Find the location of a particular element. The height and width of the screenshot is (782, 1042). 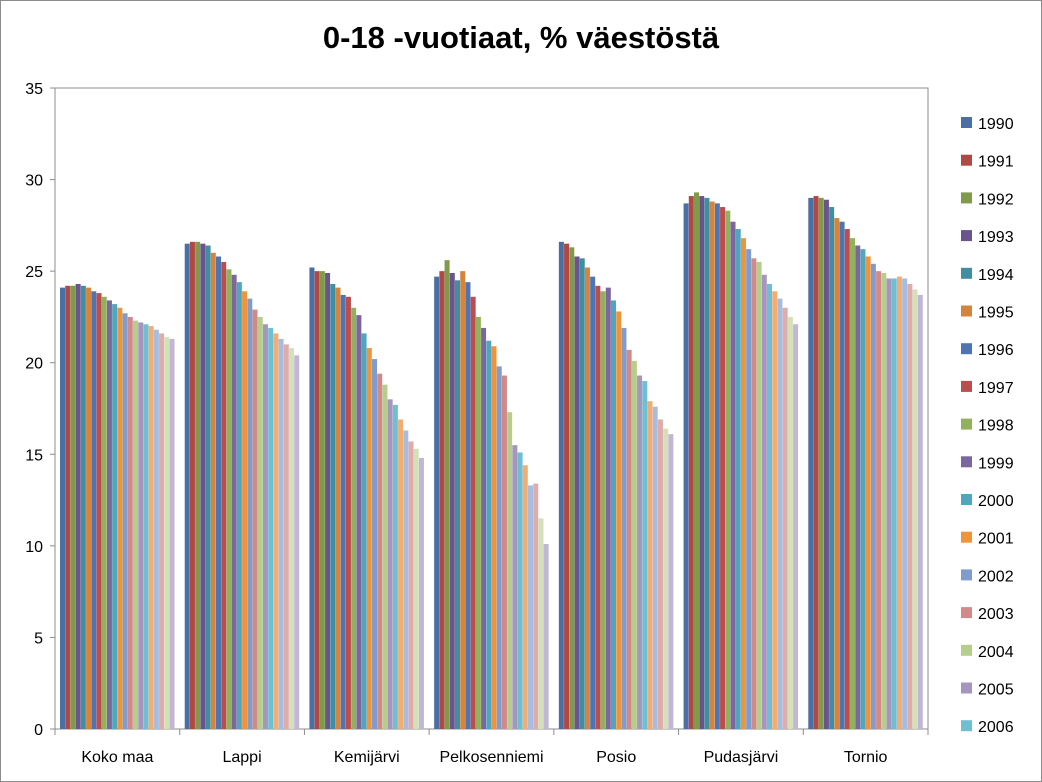

y-tick-label: 25 is located at coordinates (34, 272).